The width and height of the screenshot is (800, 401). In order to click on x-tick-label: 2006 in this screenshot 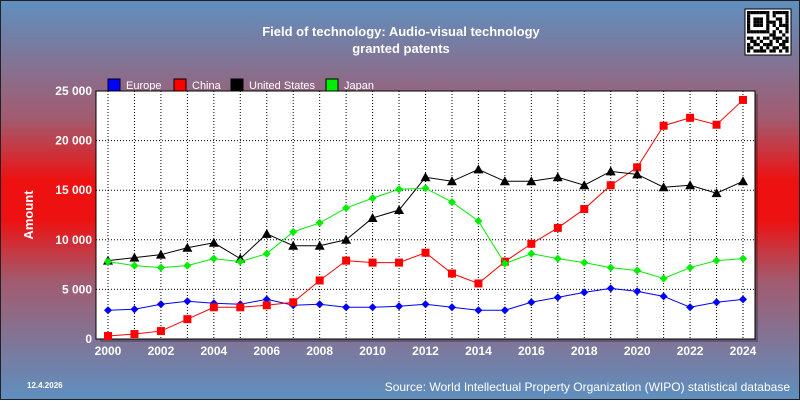, I will do `click(266, 351)`.